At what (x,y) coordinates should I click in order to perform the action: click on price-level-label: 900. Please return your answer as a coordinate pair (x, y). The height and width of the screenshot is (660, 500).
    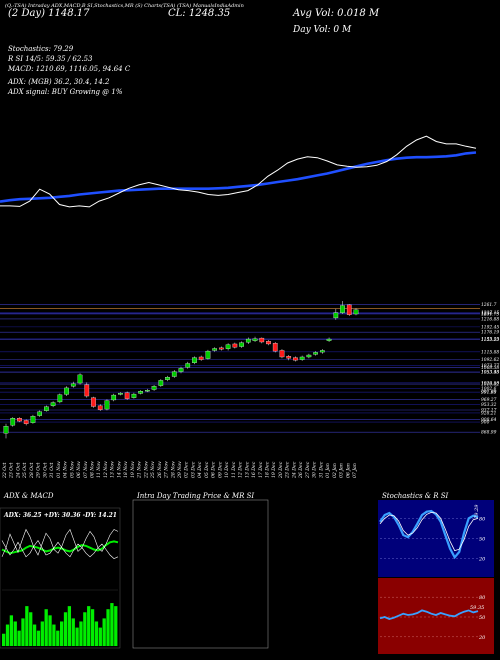
    Looking at the image, I should click on (485, 423).